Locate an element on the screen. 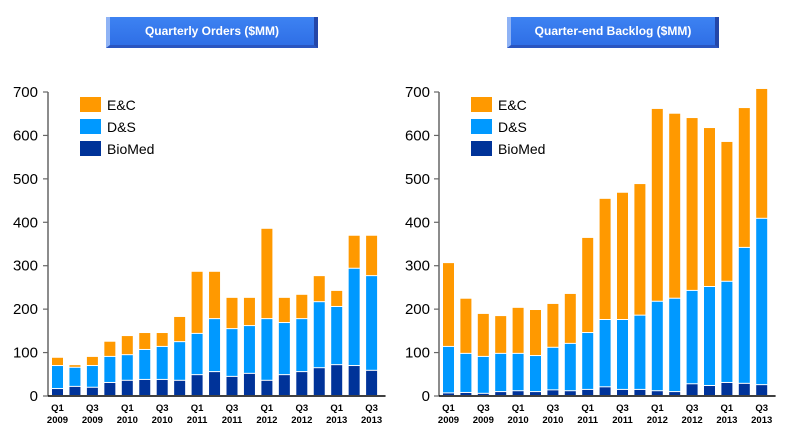  y-tick-label: 200 is located at coordinates (417, 309).